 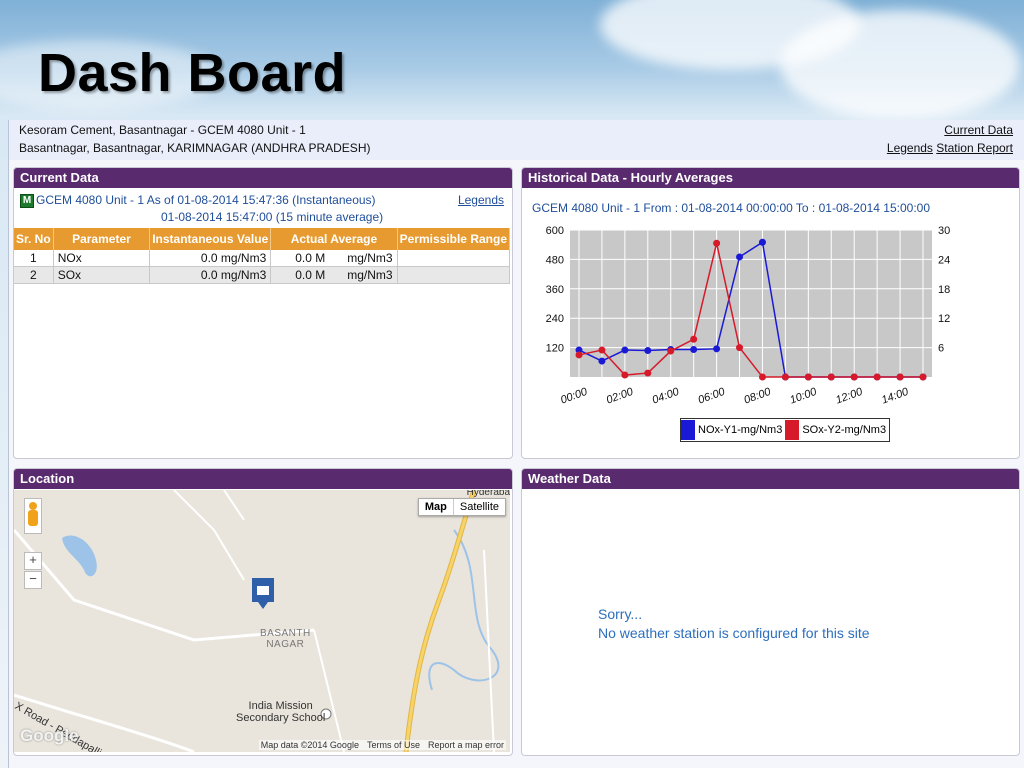 I want to click on satellite-view-button: Satellite, so click(x=479, y=507).